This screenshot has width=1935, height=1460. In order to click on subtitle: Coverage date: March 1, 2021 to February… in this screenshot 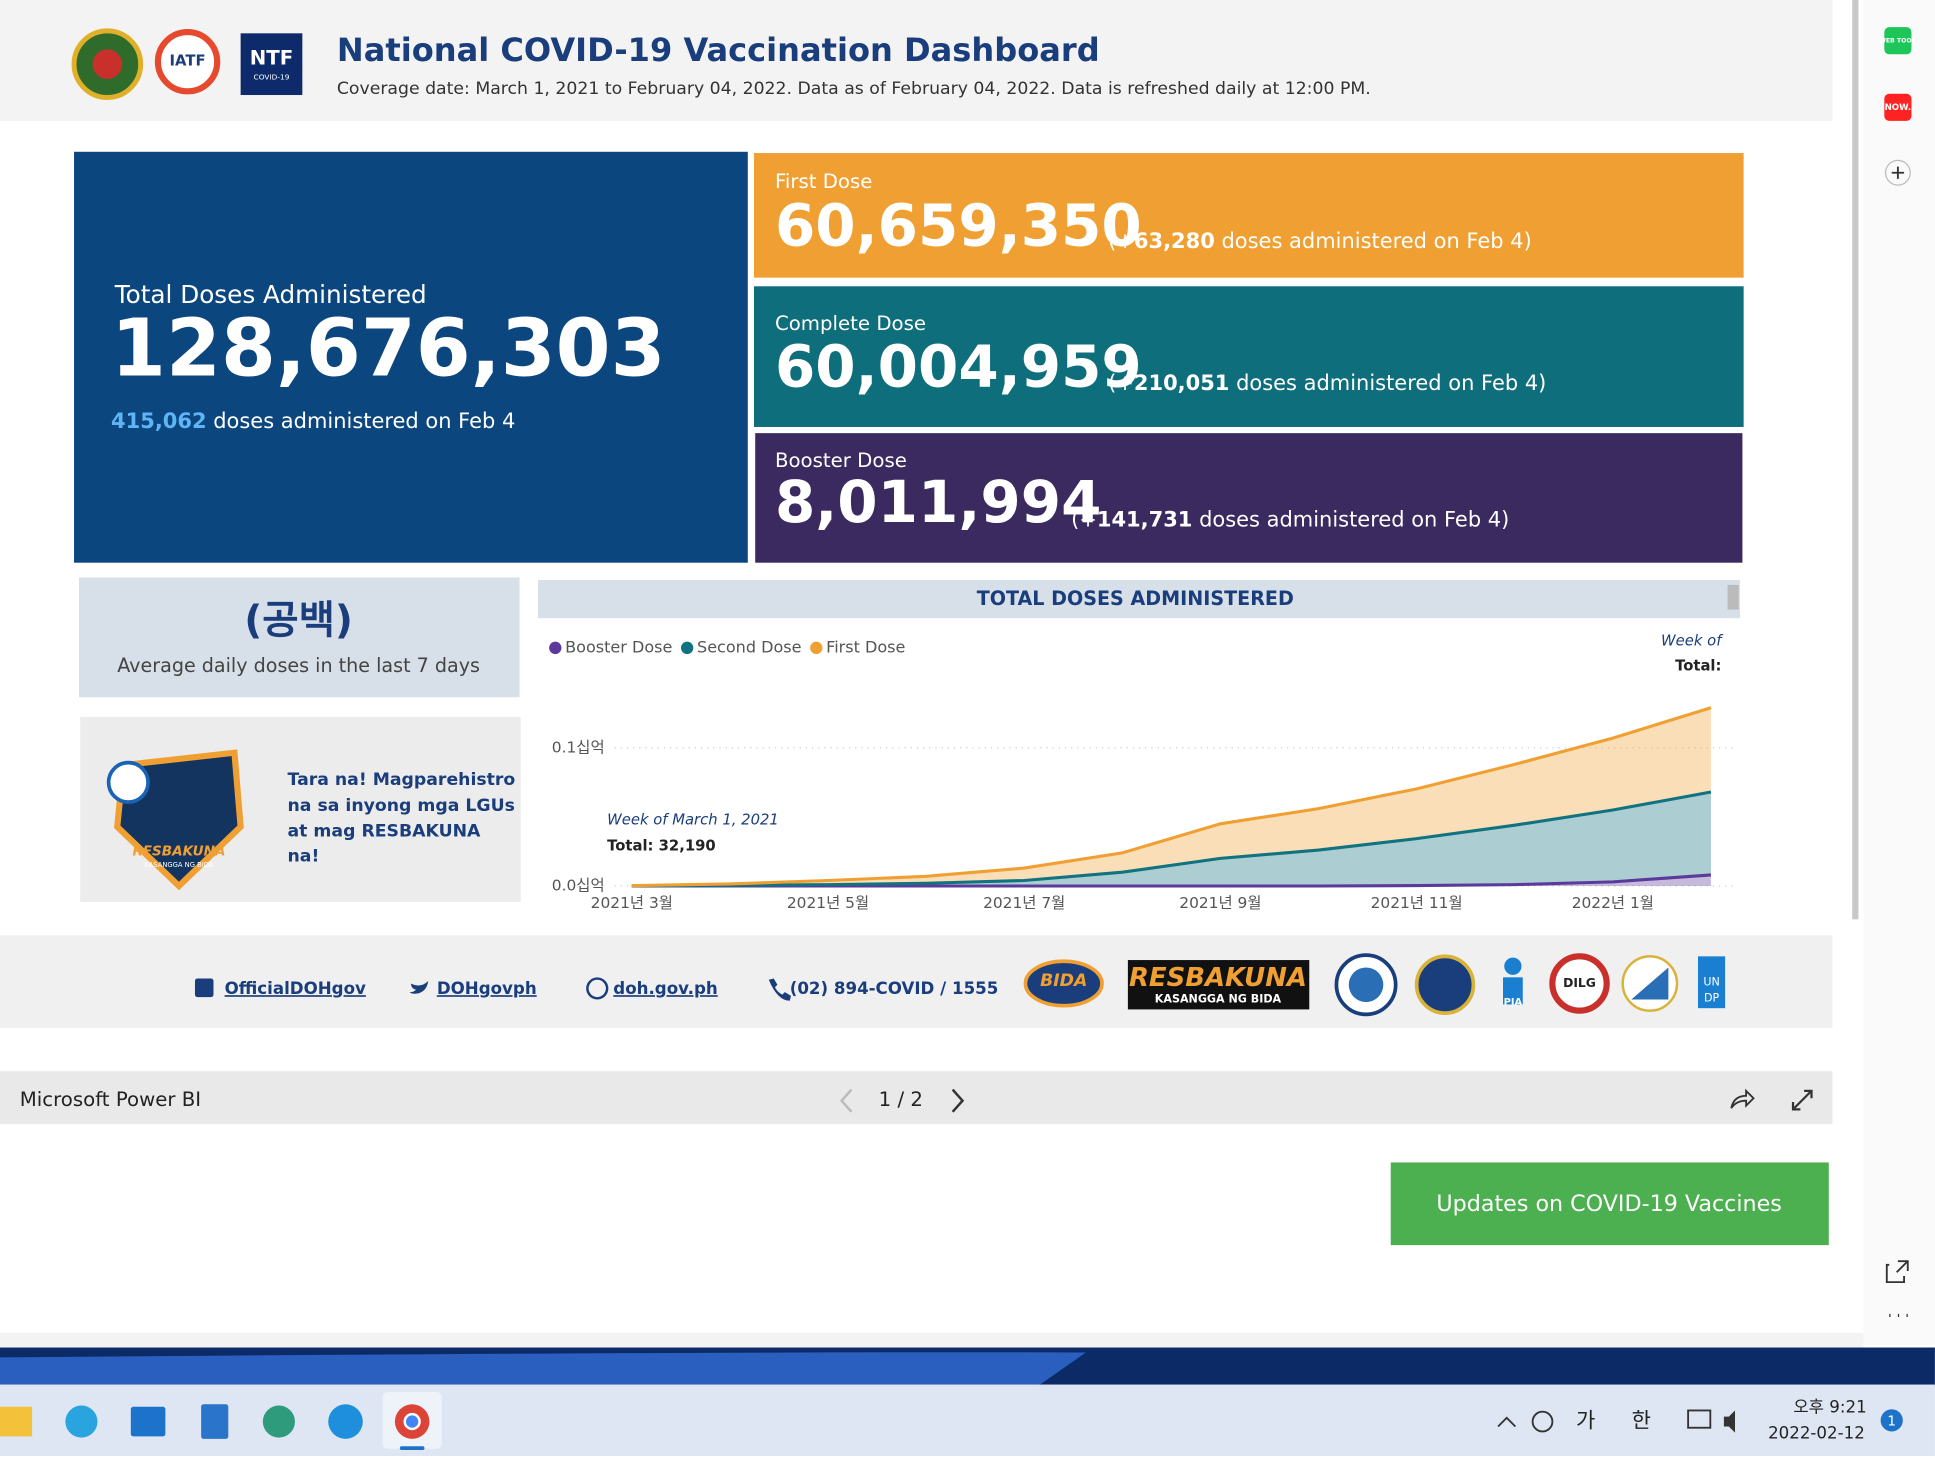, I will do `click(854, 89)`.